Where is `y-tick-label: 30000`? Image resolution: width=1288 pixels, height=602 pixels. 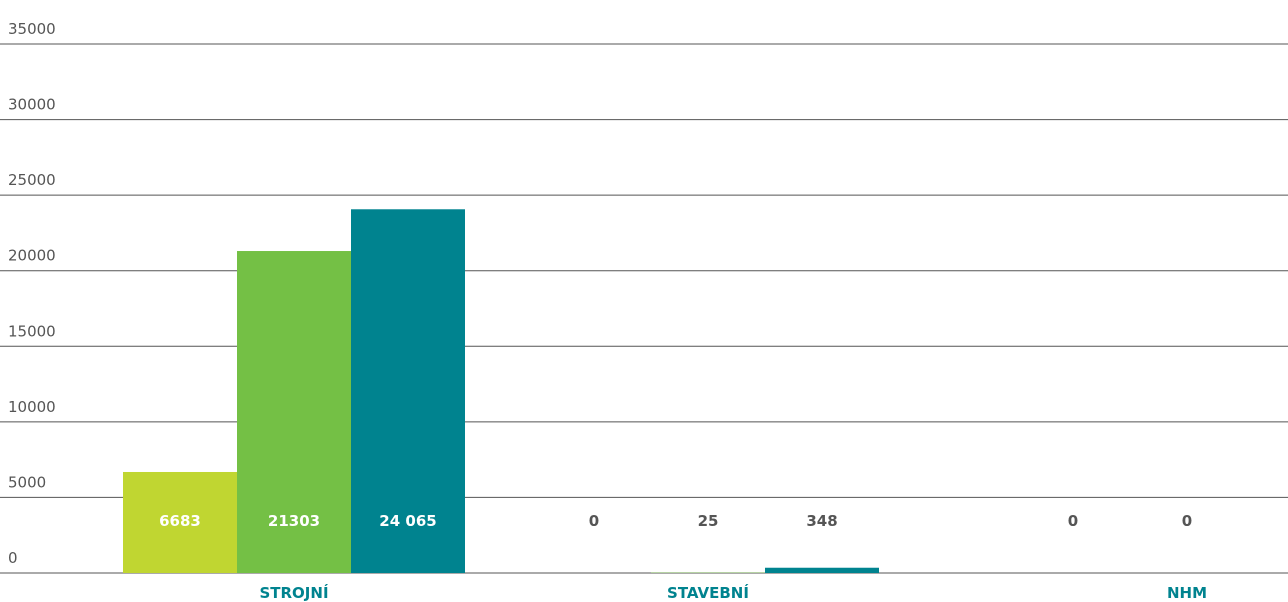 y-tick-label: 30000 is located at coordinates (32, 105).